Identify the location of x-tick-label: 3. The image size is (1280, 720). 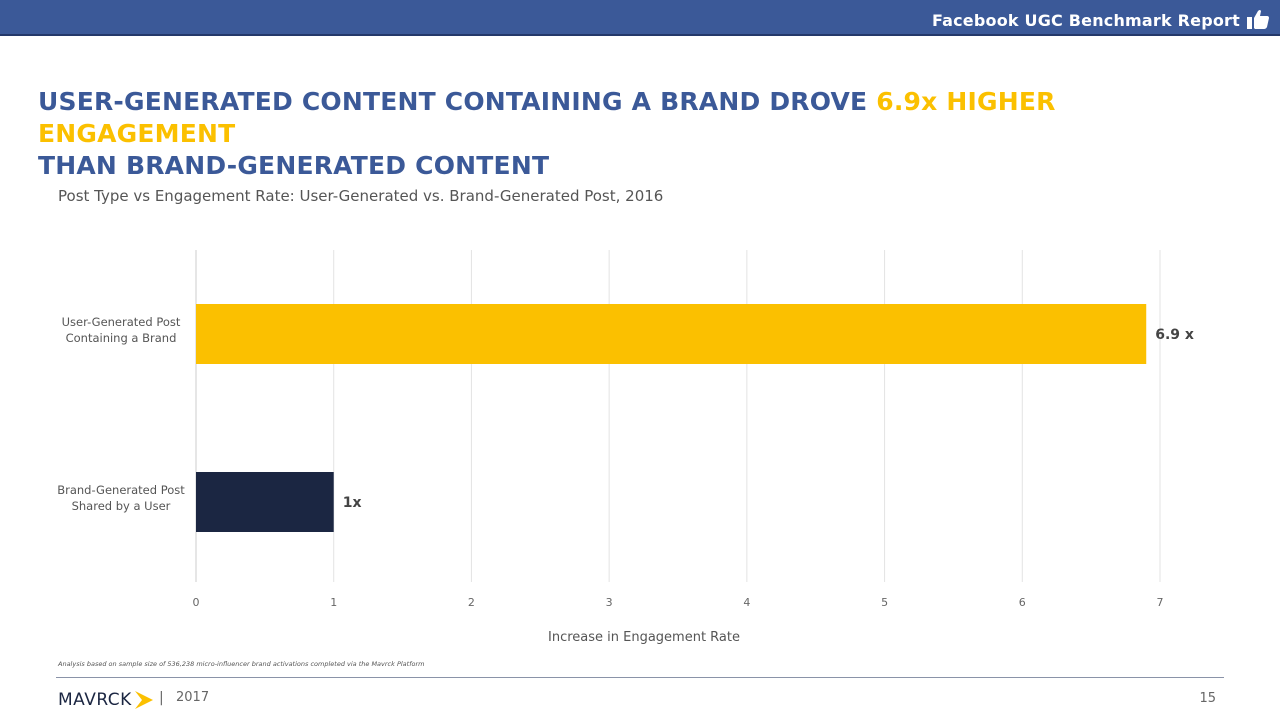
(609, 602).